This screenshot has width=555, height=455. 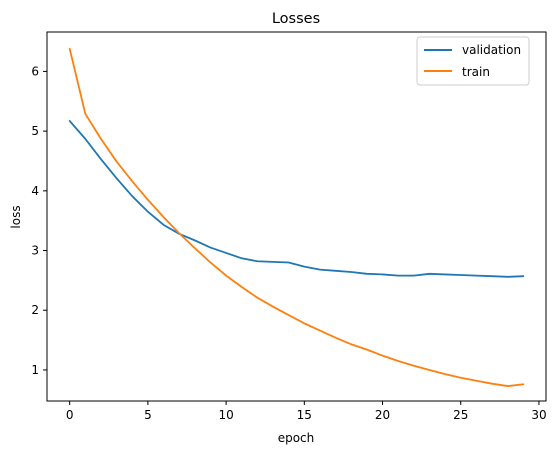 I want to click on x-tick-label-30: 30, so click(x=538, y=415).